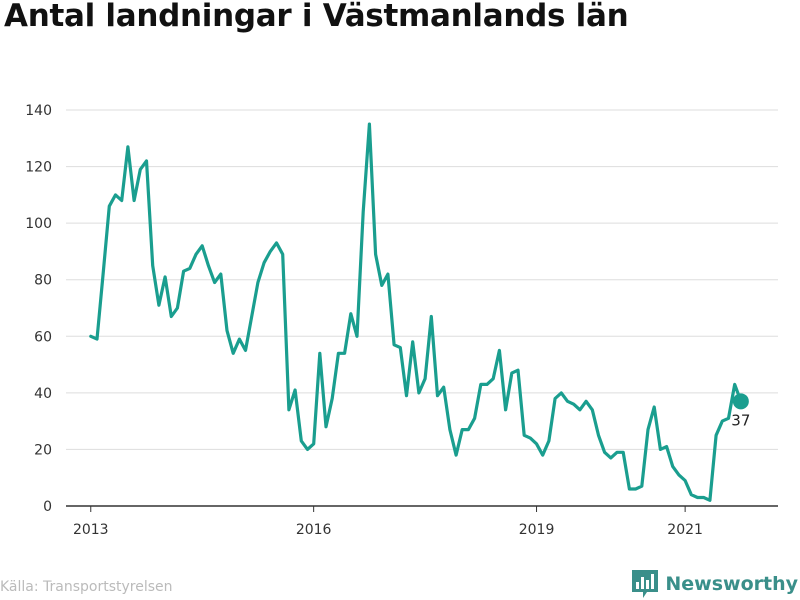 The image size is (800, 600). Describe the element at coordinates (43, 337) in the screenshot. I see `y-tick-label: 60` at that location.